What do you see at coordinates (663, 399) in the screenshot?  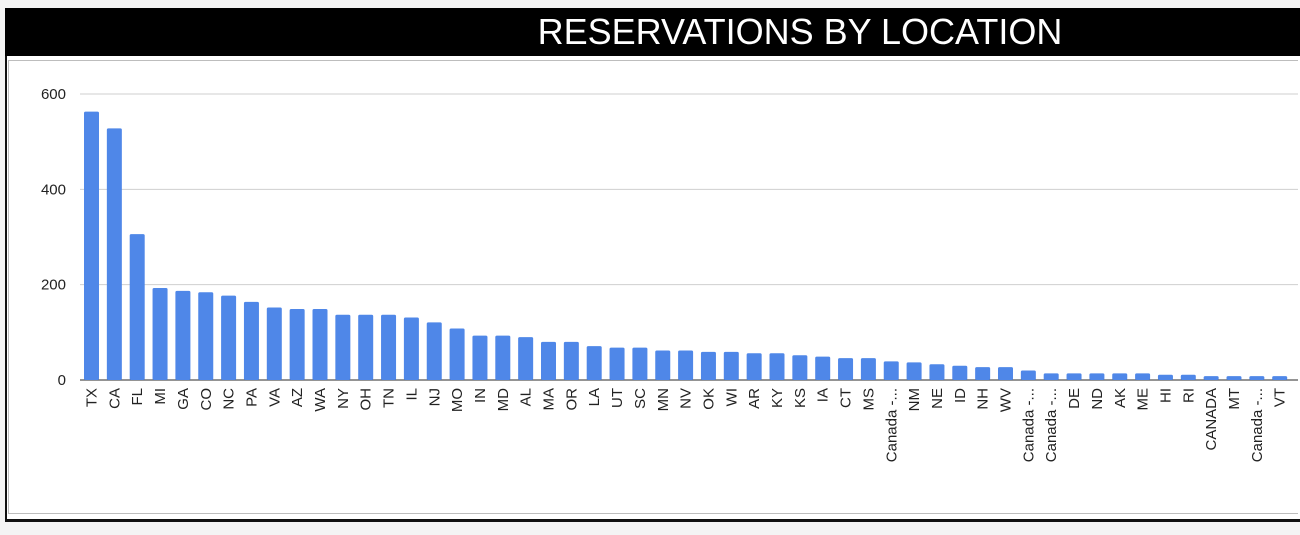 I see `x-category-label: MN` at bounding box center [663, 399].